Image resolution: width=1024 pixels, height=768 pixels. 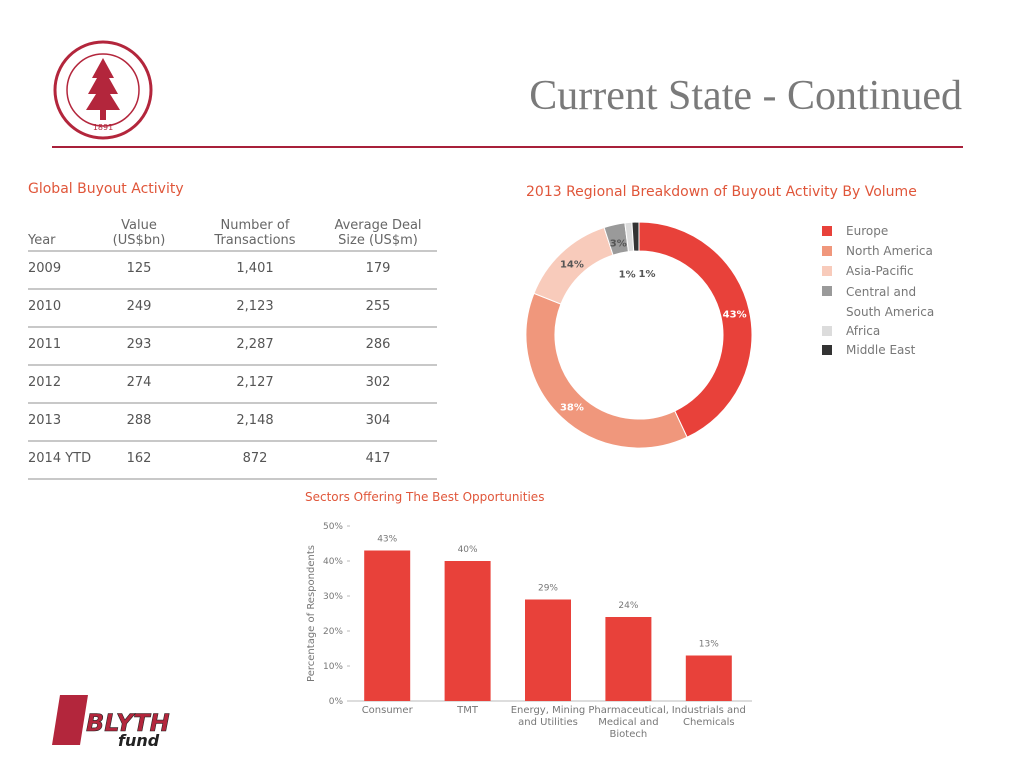 I want to click on table-title: Global Buyout Activity, so click(x=106, y=189).